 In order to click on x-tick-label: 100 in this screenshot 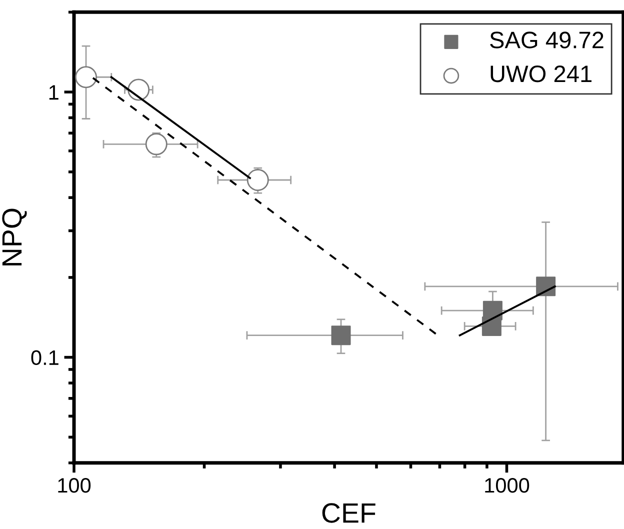, I will do `click(74, 485)`.